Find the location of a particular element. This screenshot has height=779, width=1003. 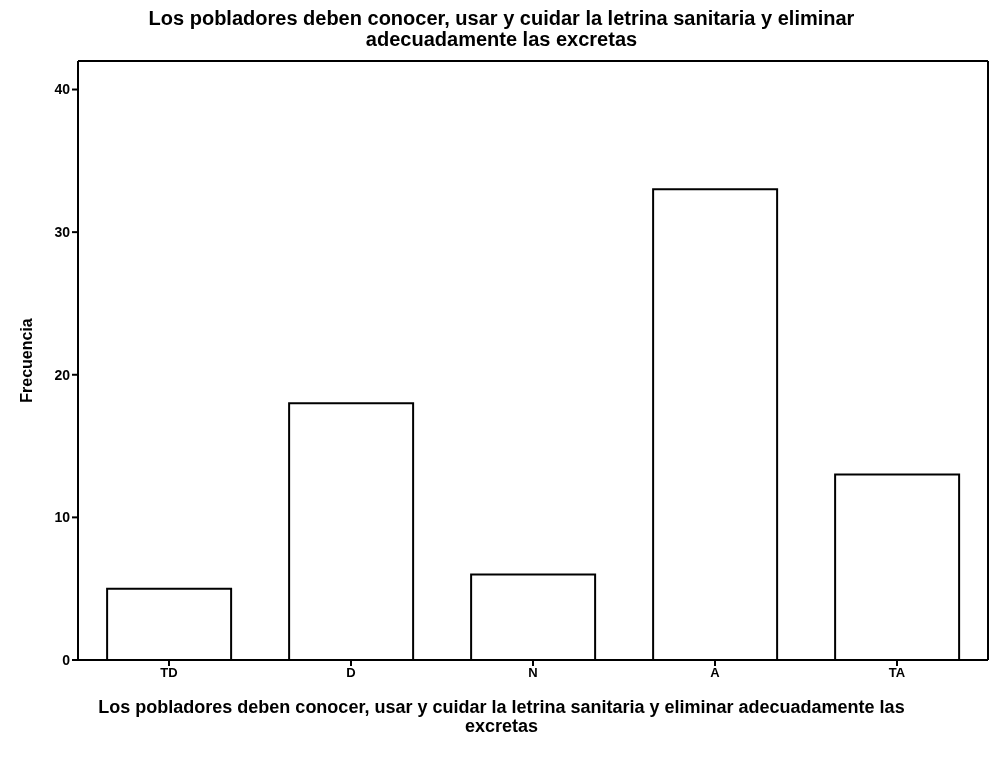

x-tick-label: TA is located at coordinates (897, 673).